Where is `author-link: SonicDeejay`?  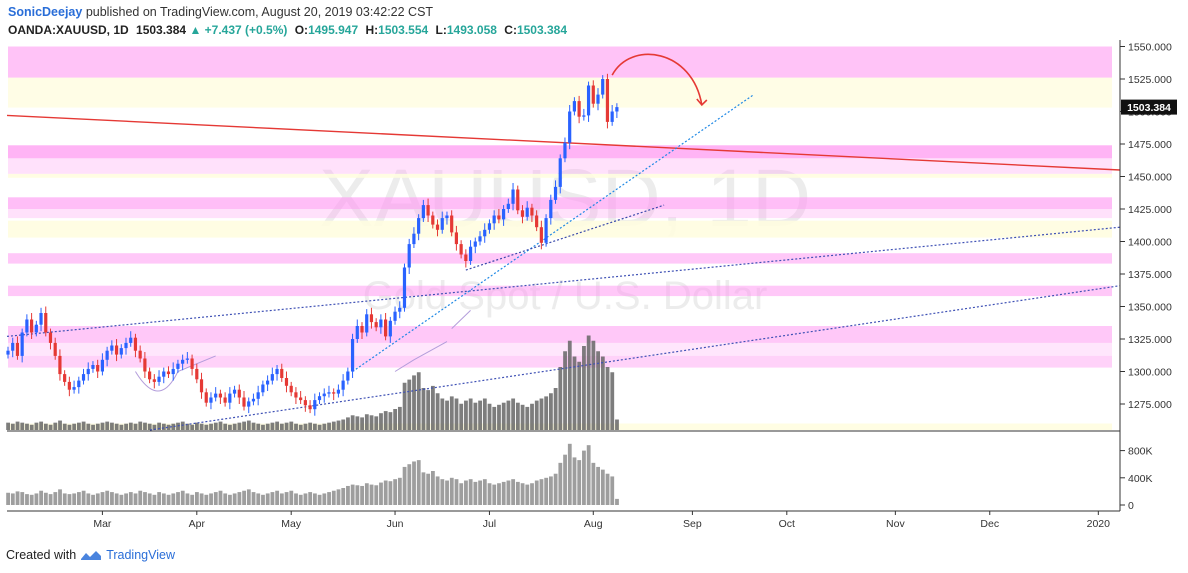
author-link: SonicDeejay is located at coordinates (45, 12).